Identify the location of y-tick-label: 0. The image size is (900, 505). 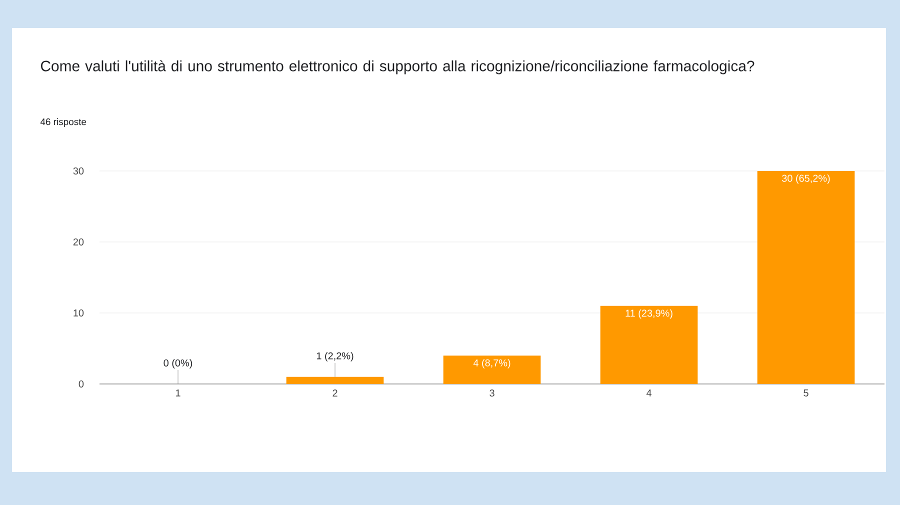
(81, 384).